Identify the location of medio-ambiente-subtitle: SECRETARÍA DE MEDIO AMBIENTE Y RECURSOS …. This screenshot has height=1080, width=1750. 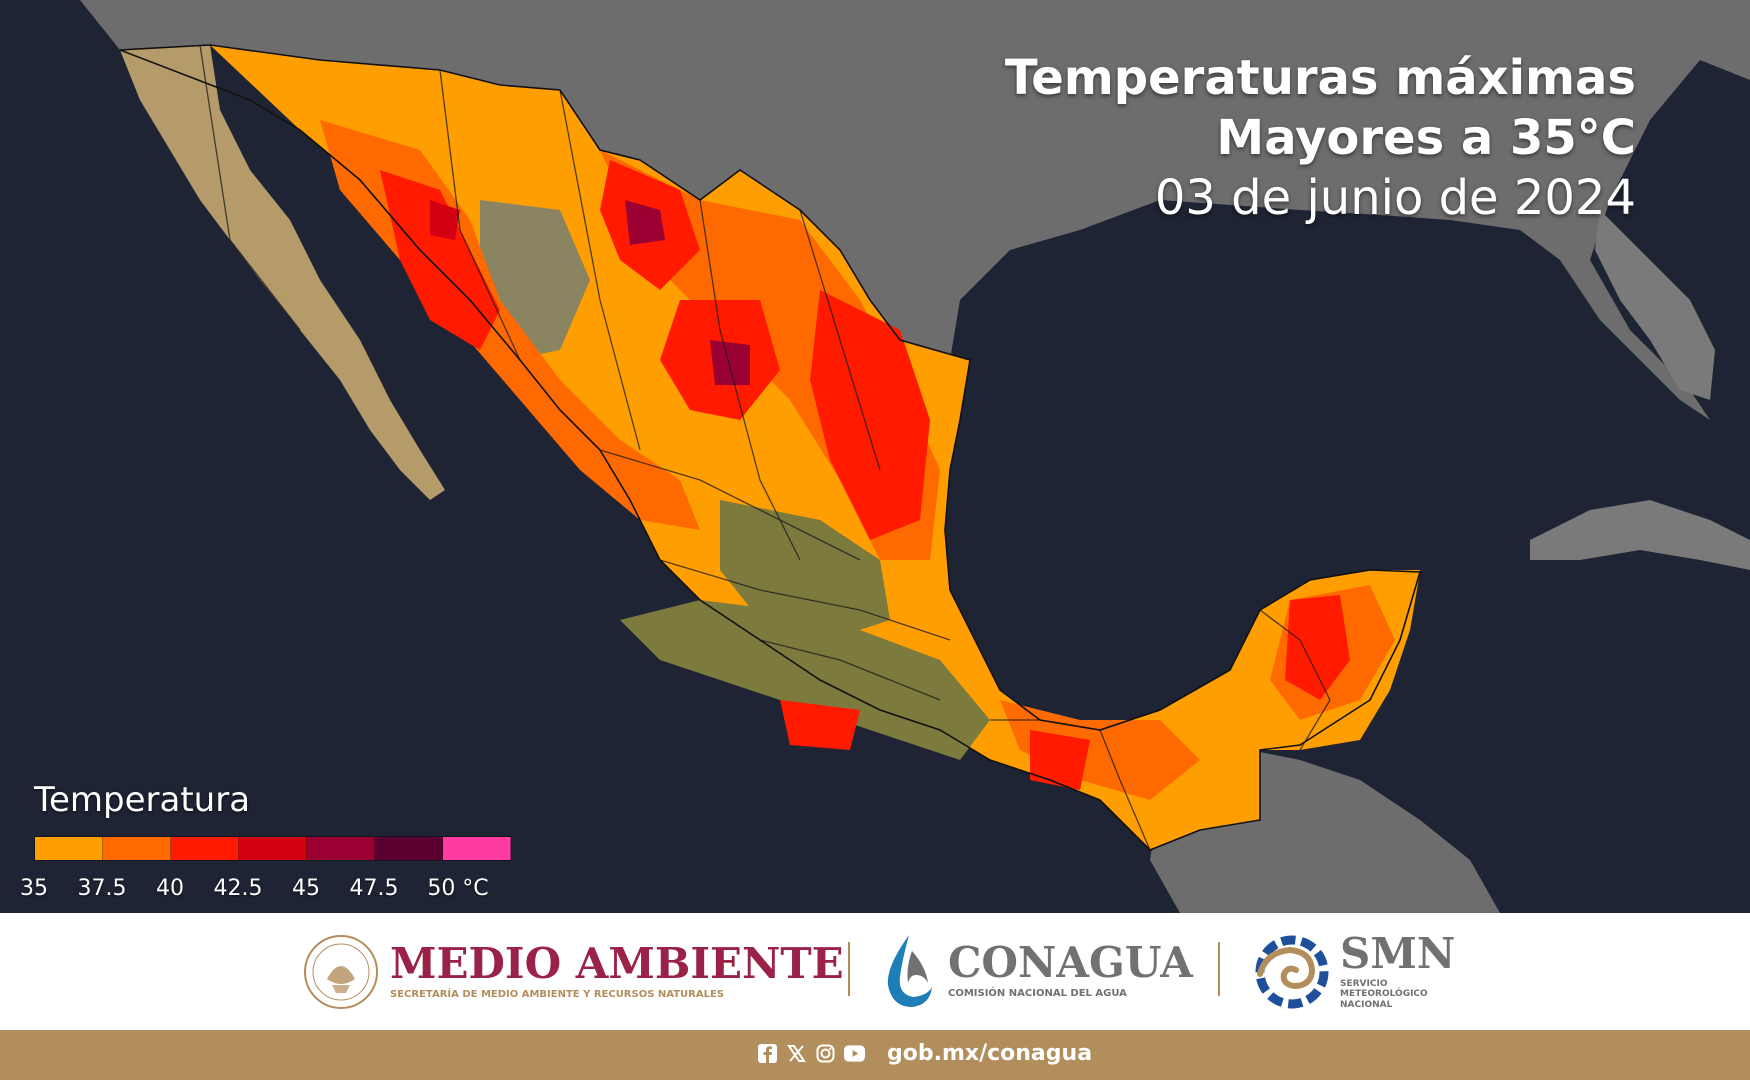
(557, 995).